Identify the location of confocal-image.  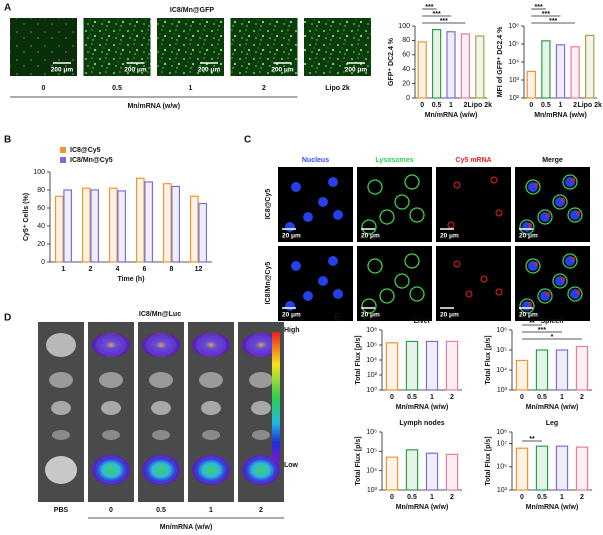
(473, 283).